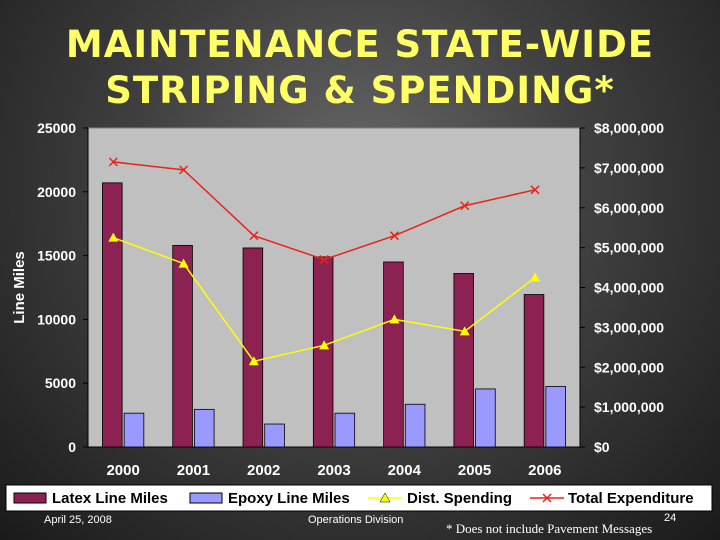 Image resolution: width=720 pixels, height=540 pixels. I want to click on left-tick-label: 0, so click(72, 447).